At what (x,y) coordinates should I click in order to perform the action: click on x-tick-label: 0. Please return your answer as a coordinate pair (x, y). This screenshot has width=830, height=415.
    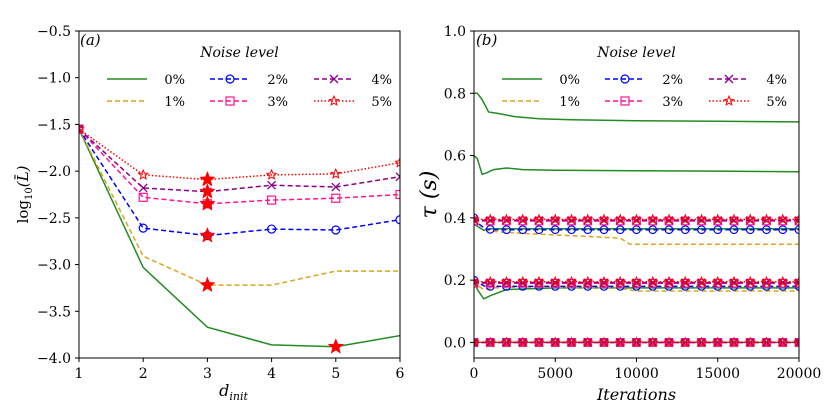
    Looking at the image, I should click on (474, 374).